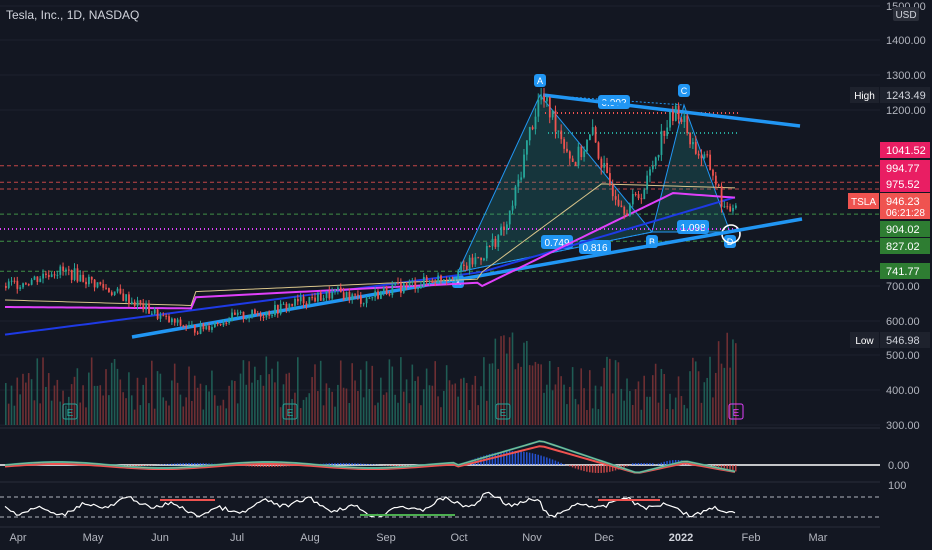 The height and width of the screenshot is (550, 932). Describe the element at coordinates (903, 287) in the screenshot. I see `price-tick-label: 700.00` at that location.